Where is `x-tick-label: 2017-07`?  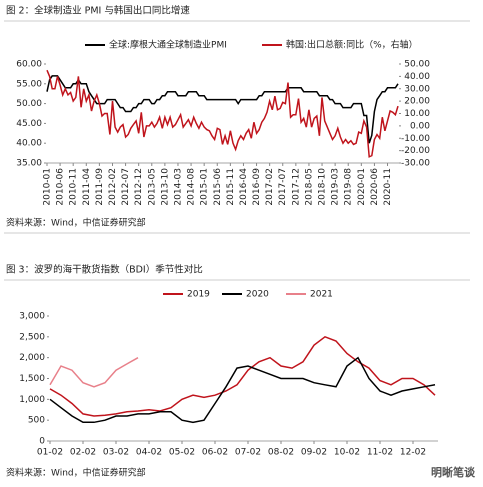 x-tick-label: 2017-07 is located at coordinates (283, 187).